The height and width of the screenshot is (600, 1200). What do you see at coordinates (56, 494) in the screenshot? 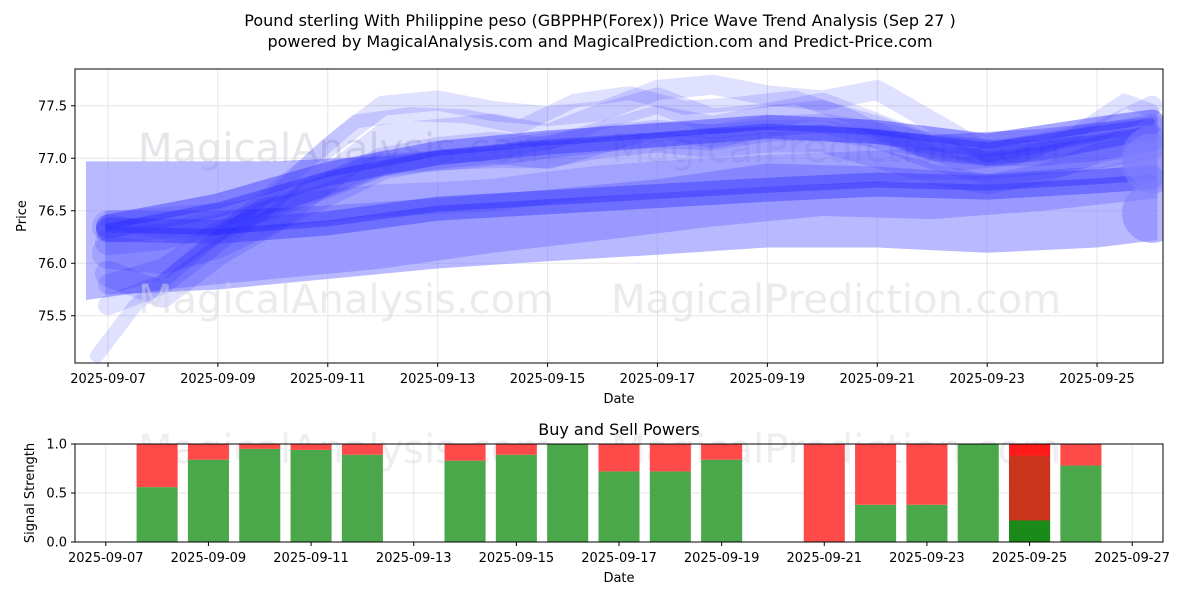
I see `powers-y-tick-label: 0.5` at bounding box center [56, 494].